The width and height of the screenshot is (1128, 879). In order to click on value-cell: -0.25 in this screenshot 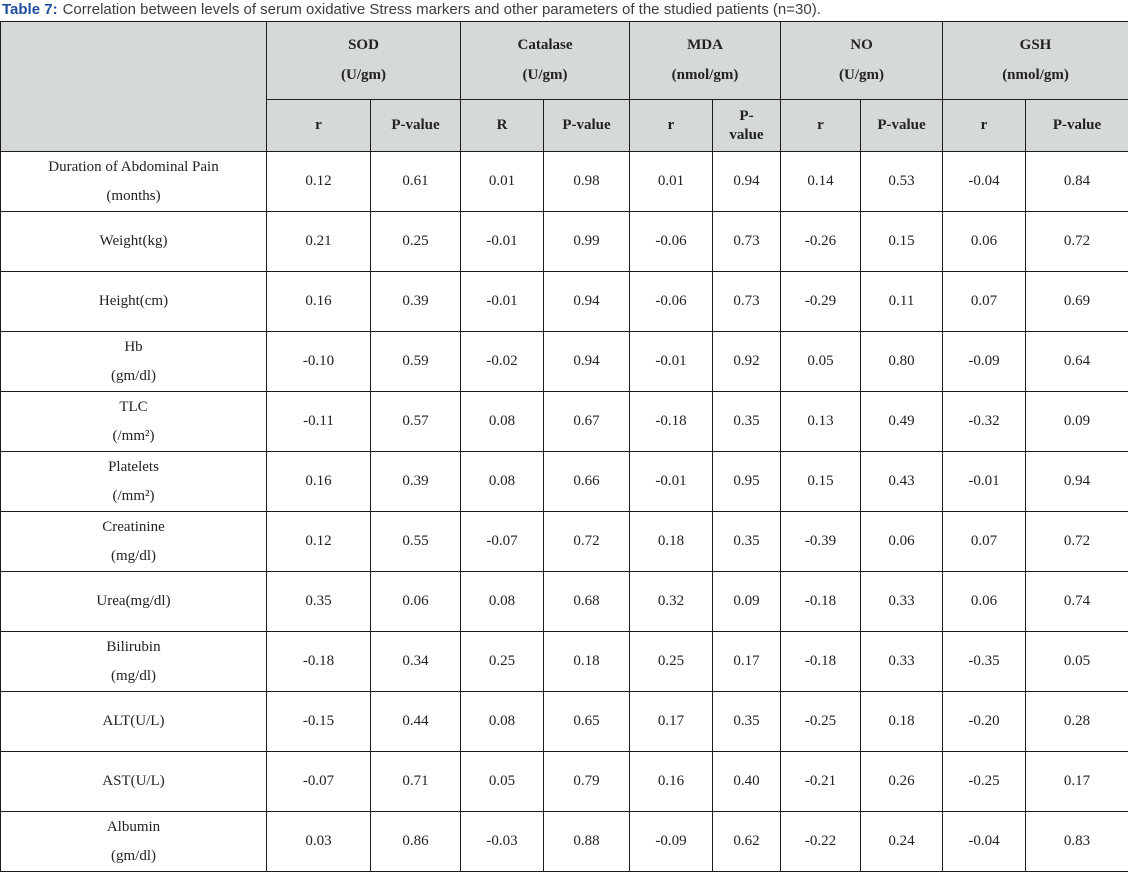, I will do `click(821, 721)`.